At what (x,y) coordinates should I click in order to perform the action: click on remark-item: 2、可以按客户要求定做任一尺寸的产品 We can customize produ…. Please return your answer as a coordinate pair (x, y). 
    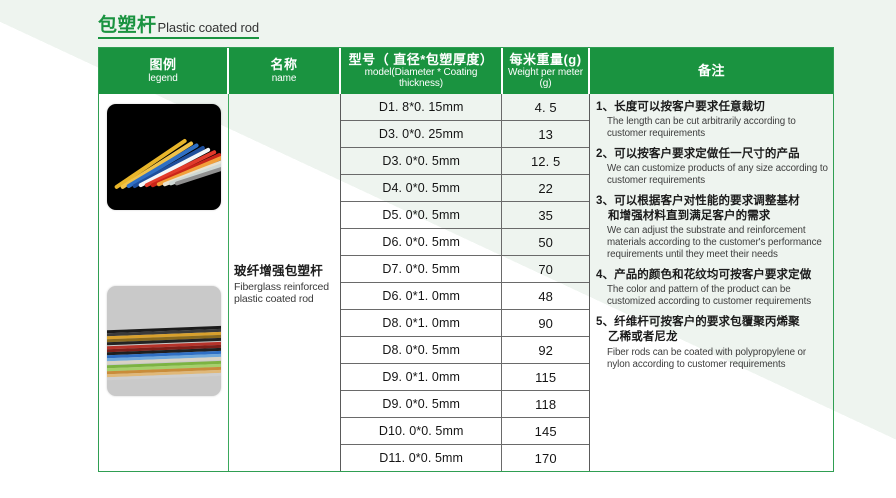
    Looking at the image, I should click on (712, 167).